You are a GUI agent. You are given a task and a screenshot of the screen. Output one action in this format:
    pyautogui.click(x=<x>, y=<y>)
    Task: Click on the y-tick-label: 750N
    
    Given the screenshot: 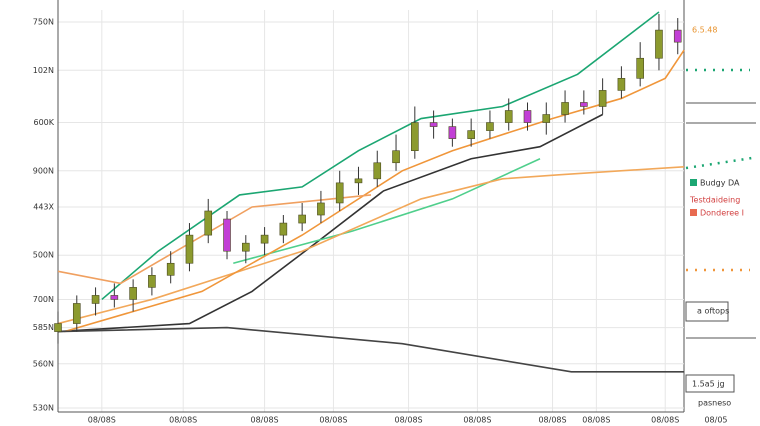 What is the action you would take?
    pyautogui.click(x=43, y=22)
    